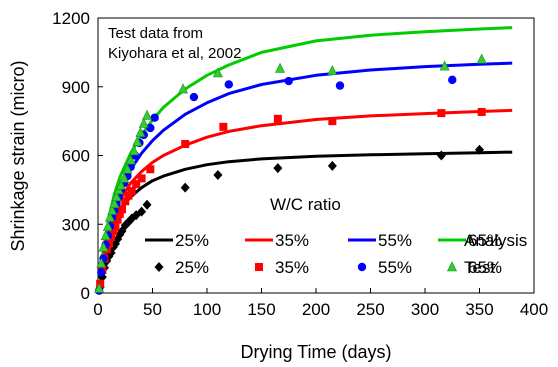 The height and width of the screenshot is (367, 558). What do you see at coordinates (305, 204) in the screenshot?
I see `legend-title: W/C ratio` at bounding box center [305, 204].